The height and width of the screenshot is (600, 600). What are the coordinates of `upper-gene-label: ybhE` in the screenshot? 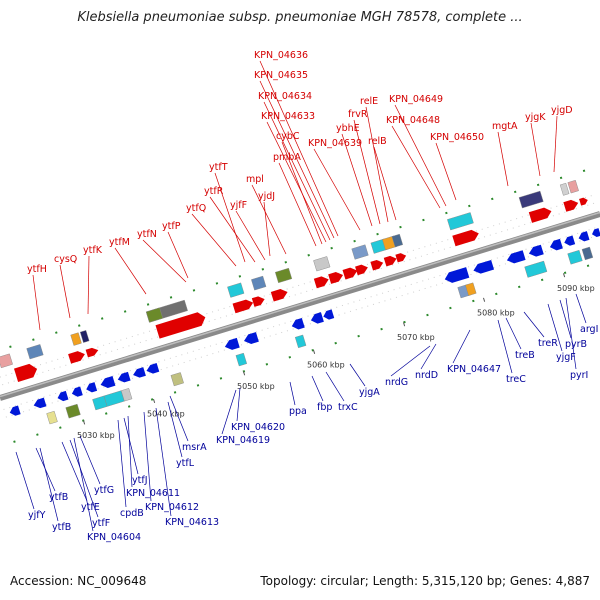 It's located at (348, 128).